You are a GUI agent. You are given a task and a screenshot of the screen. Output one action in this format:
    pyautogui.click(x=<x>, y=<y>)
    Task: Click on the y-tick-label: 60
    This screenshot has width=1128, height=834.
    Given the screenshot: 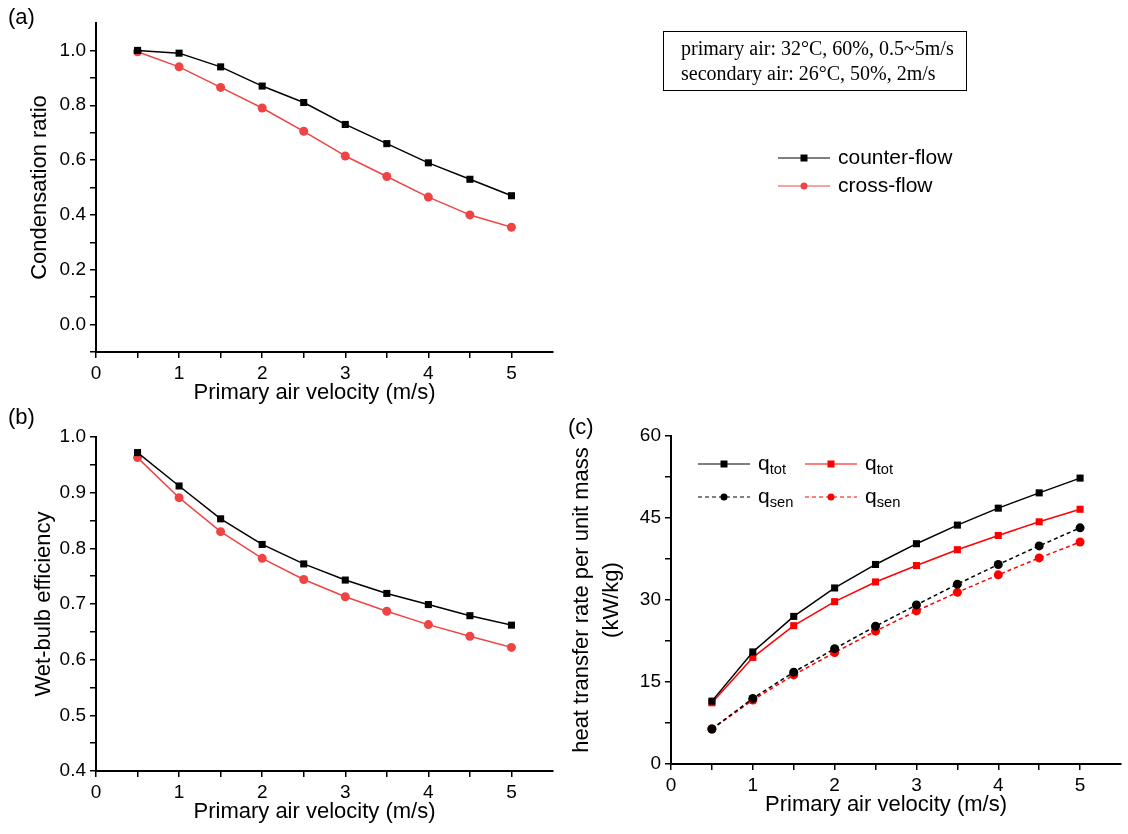 What is the action you would take?
    pyautogui.click(x=650, y=435)
    